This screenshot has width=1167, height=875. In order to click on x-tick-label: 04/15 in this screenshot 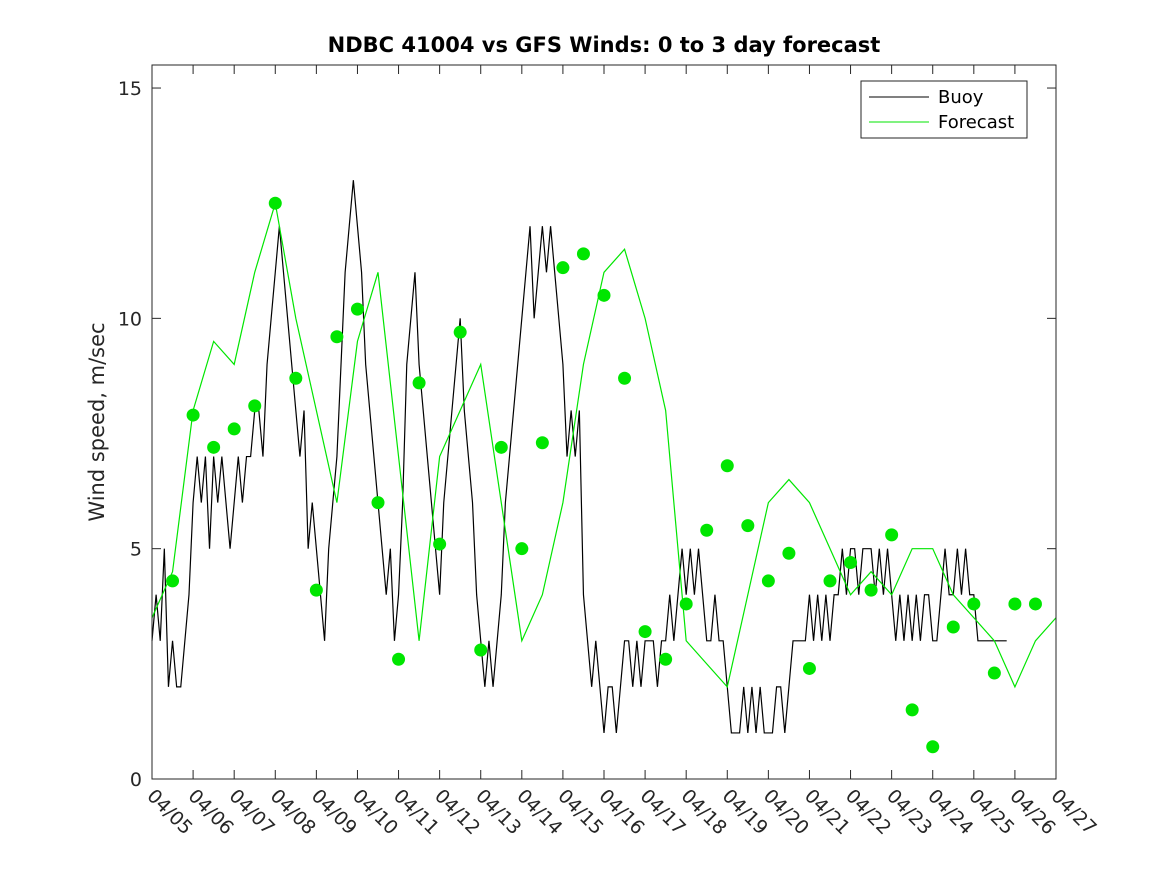, I will do `click(580, 812)`.